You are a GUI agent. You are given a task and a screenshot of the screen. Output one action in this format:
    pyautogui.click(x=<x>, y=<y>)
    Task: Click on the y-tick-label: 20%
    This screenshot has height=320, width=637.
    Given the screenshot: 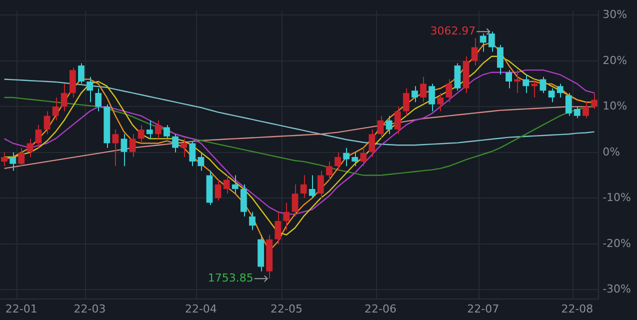 What is the action you would take?
    pyautogui.click(x=615, y=60)
    